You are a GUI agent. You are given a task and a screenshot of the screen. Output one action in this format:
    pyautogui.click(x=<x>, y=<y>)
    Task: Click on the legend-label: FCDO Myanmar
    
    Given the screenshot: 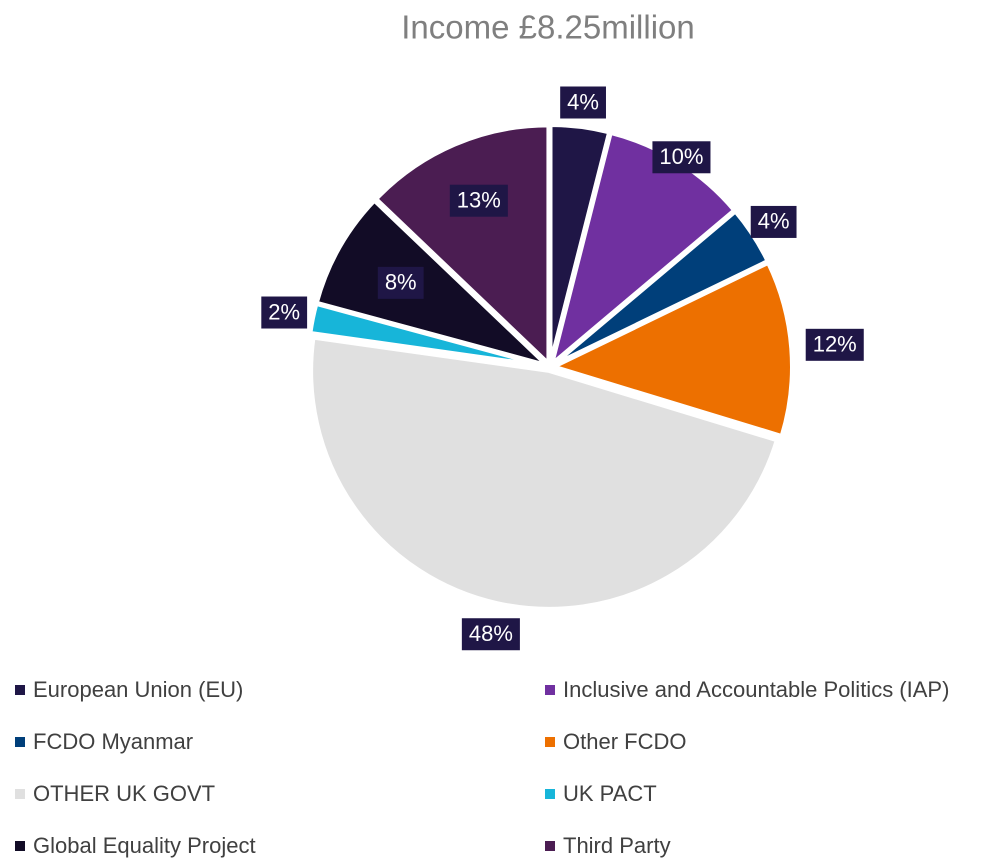 What is the action you would take?
    pyautogui.click(x=113, y=741)
    